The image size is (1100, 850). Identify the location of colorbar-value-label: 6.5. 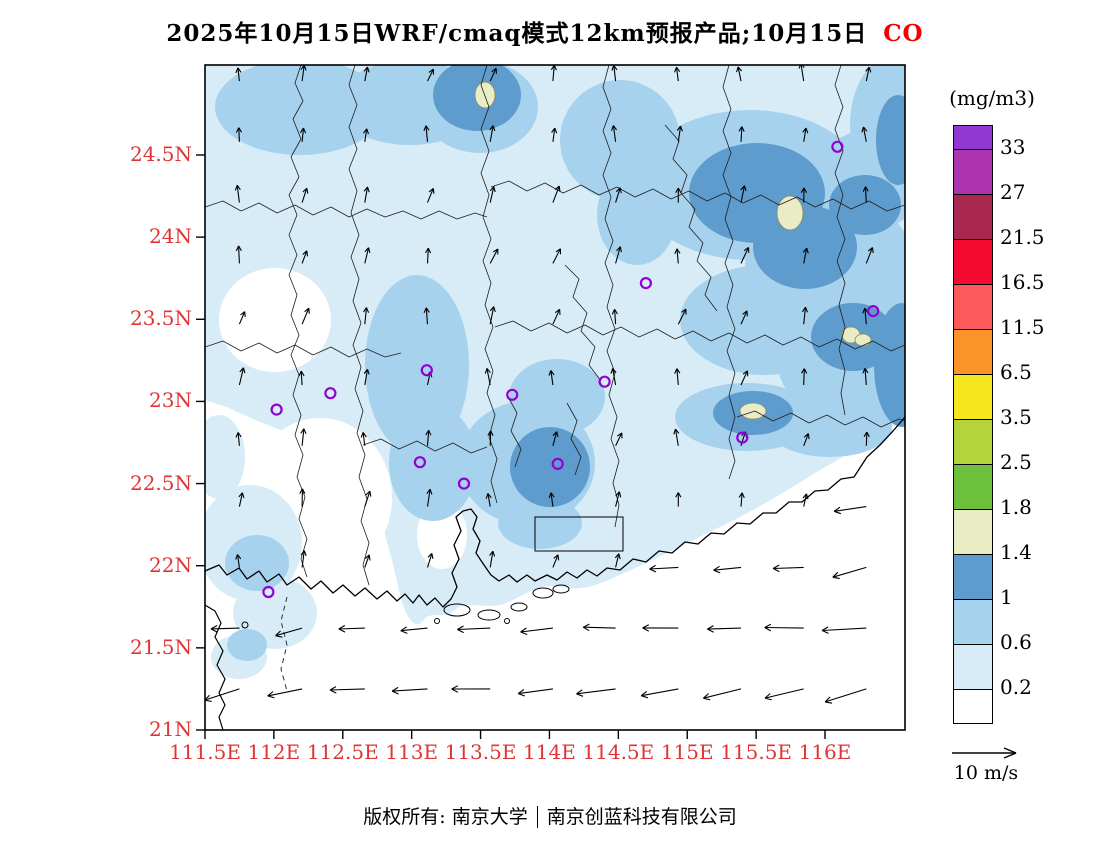
(1016, 372).